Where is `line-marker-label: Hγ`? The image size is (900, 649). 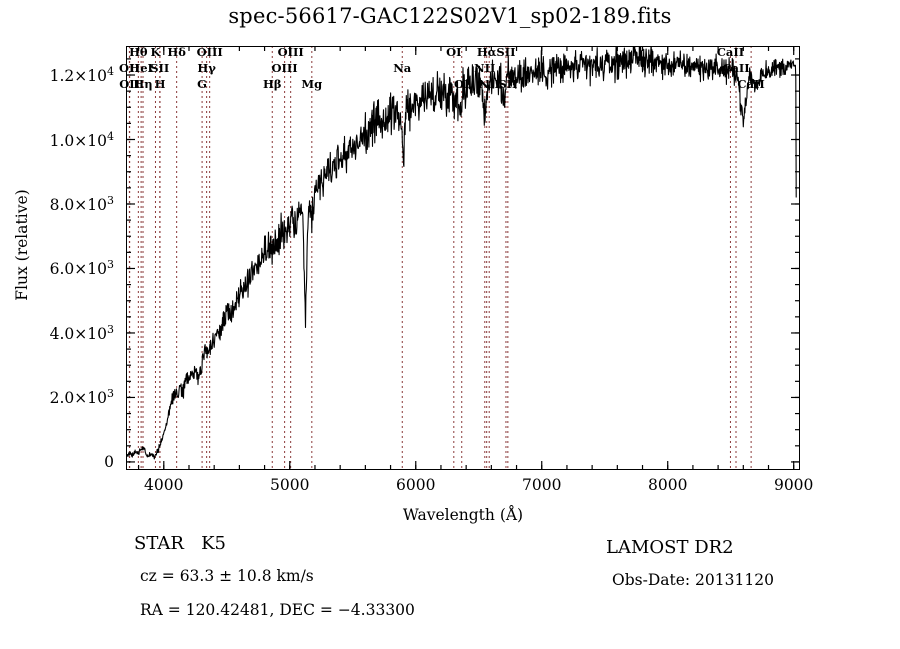 line-marker-label: Hγ is located at coordinates (206, 68).